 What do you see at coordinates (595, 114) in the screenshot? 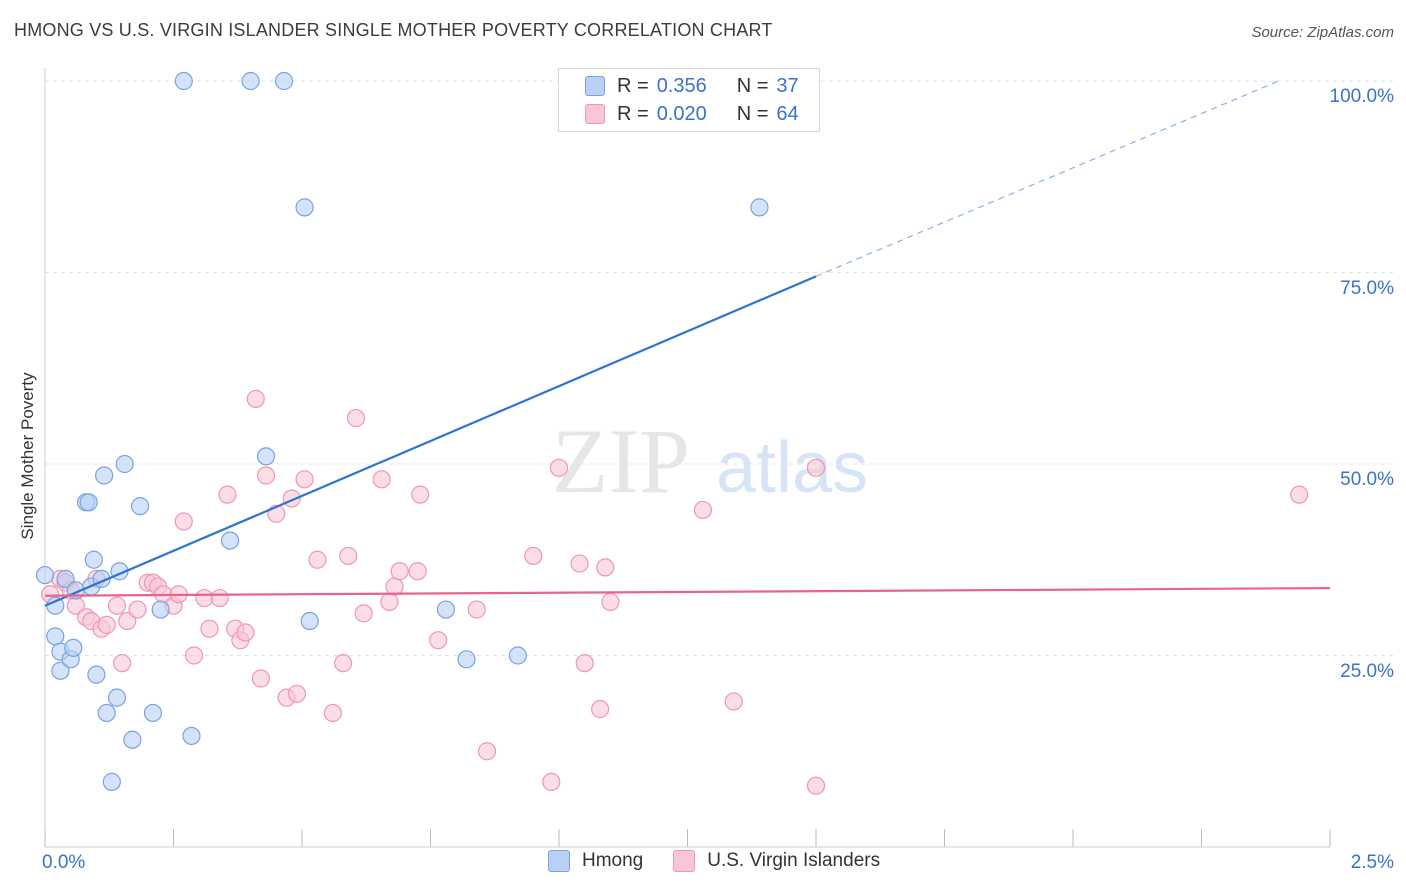
I see `vi-swatch` at bounding box center [595, 114].